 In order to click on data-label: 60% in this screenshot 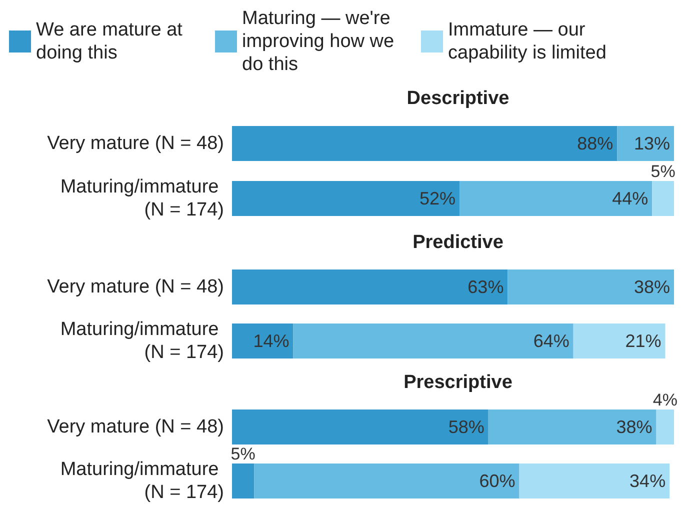, I will do `click(497, 481)`.